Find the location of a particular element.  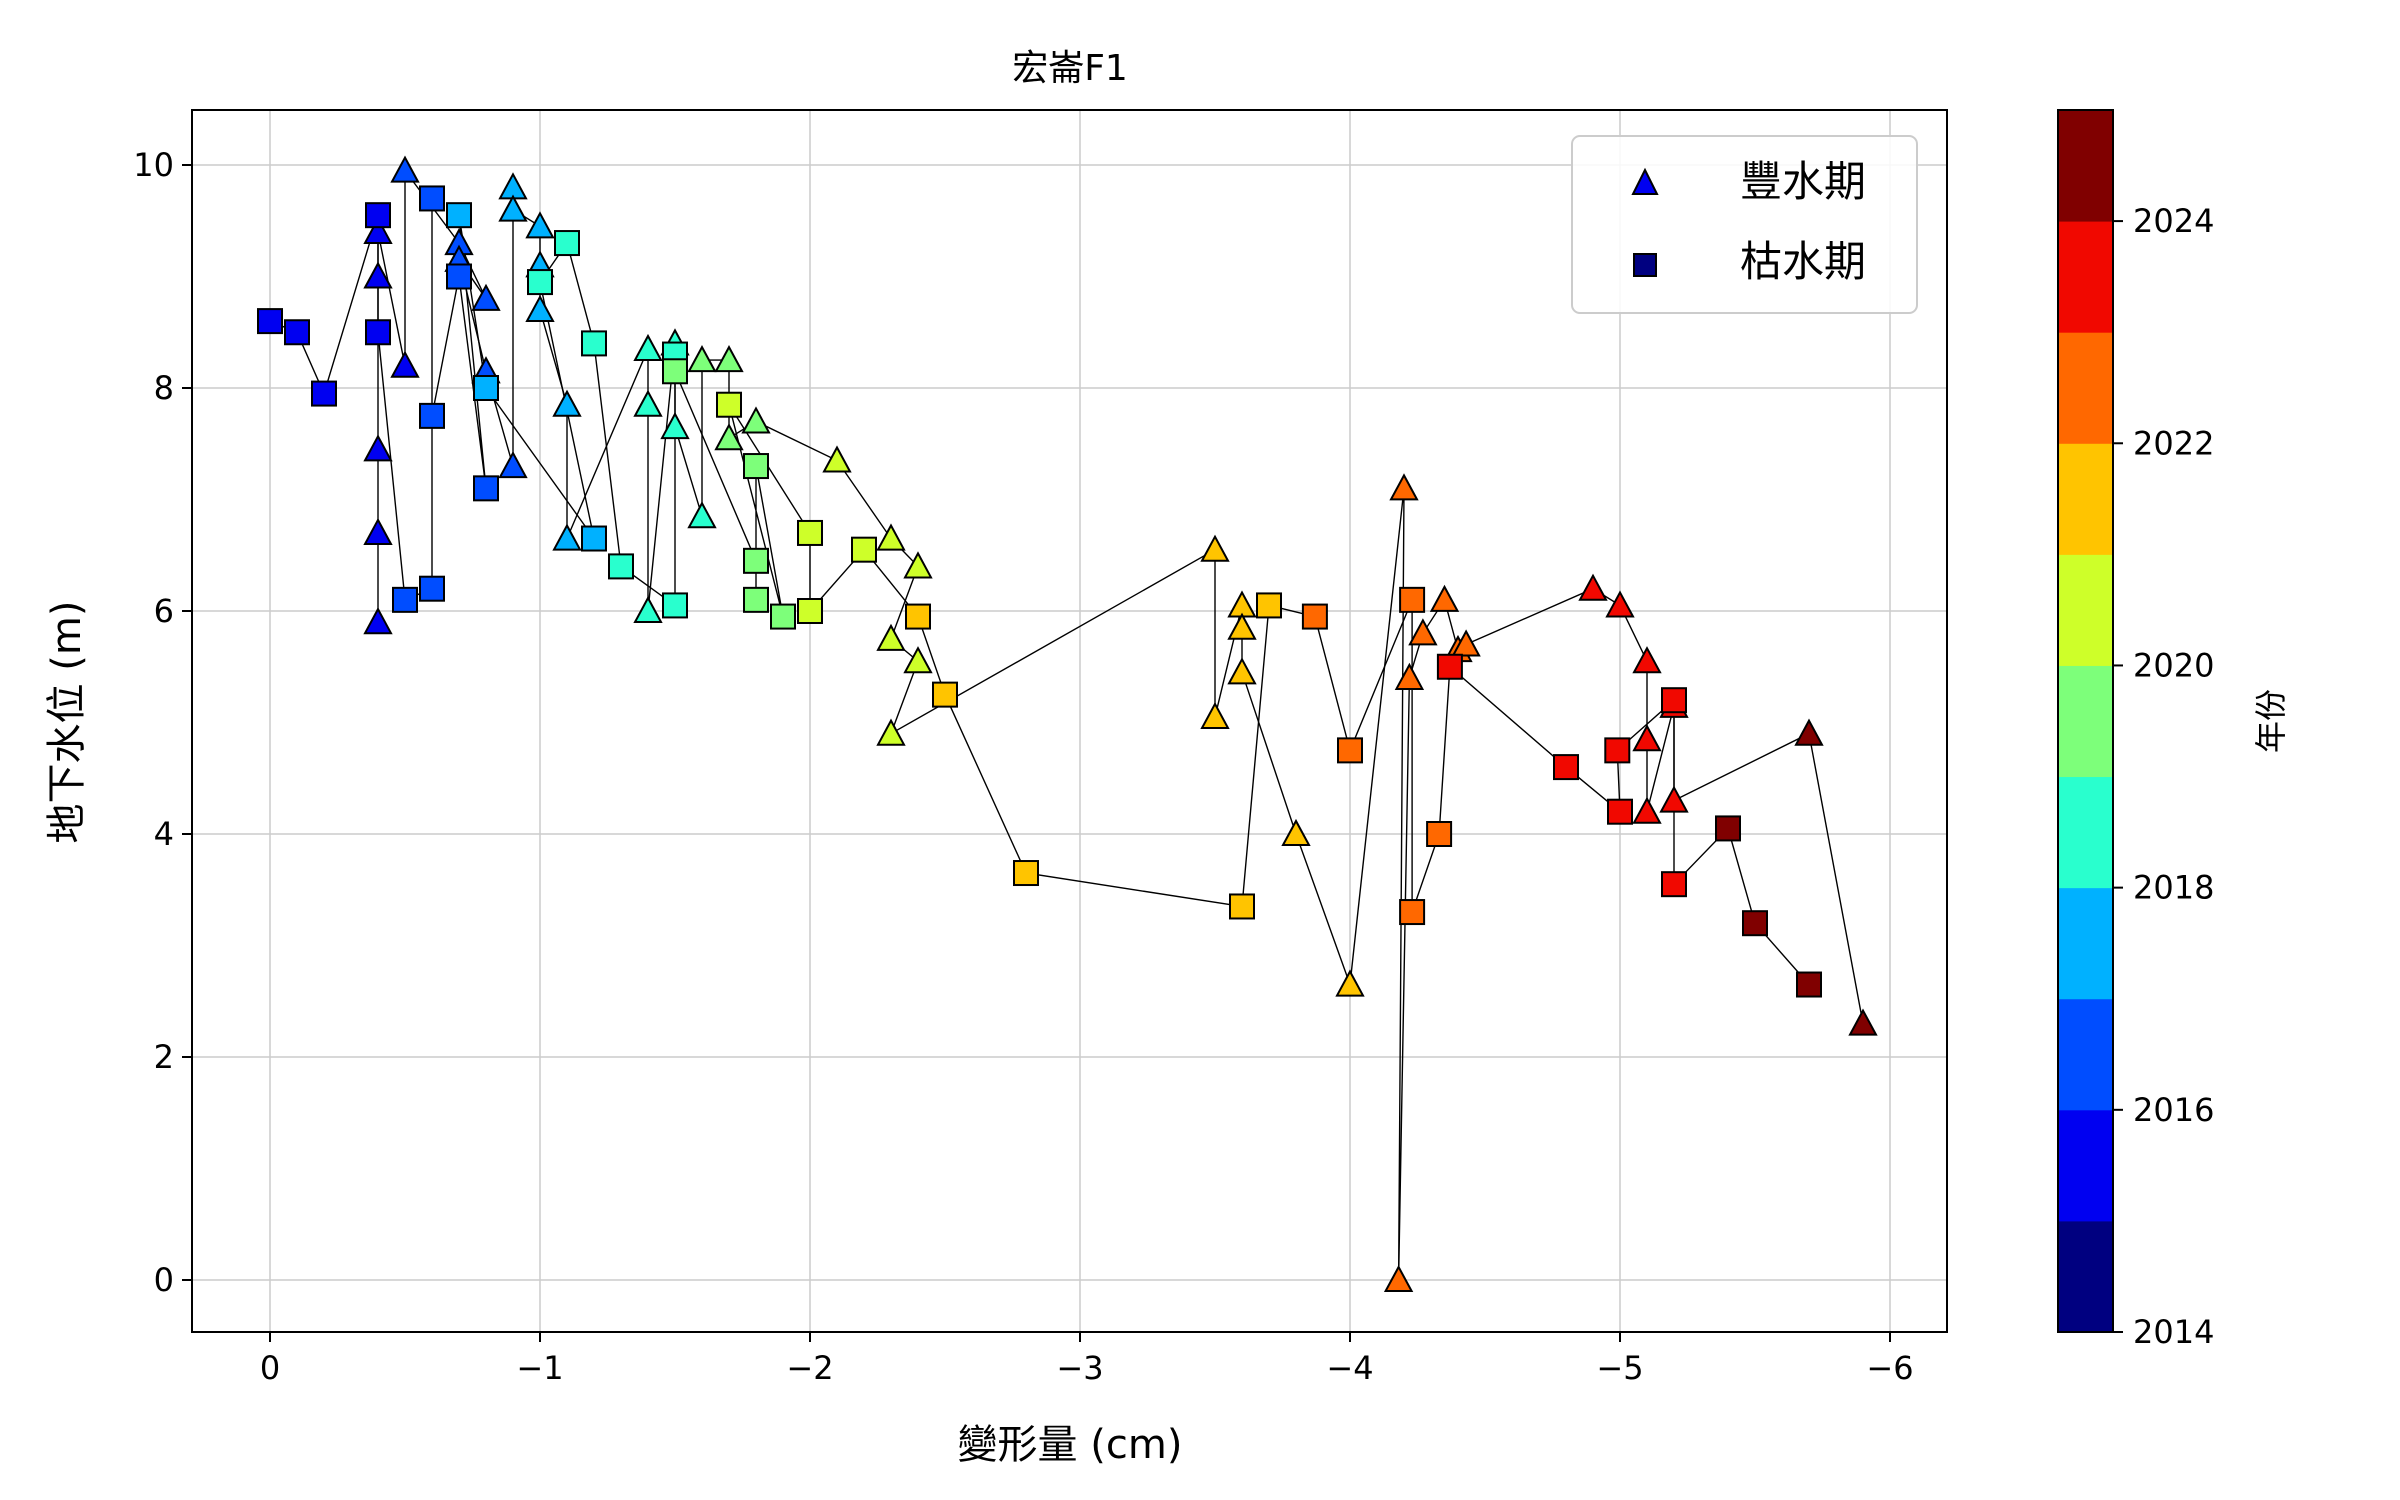

y-axis: 0 2 4 6 8 10 is located at coordinates (162, 722).